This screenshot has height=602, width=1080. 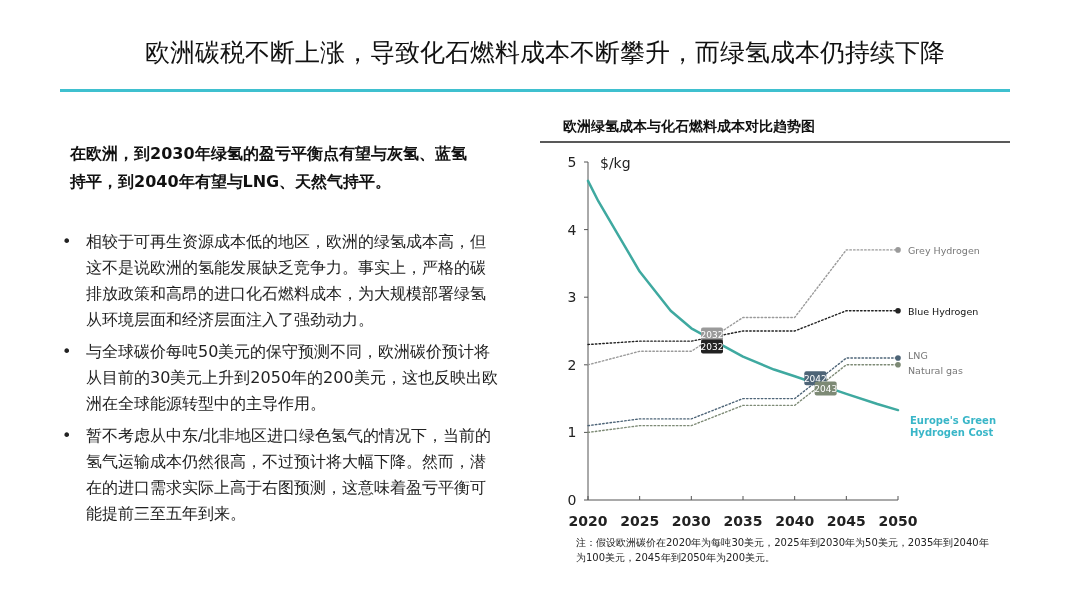 I want to click on y-tick-label: 5, so click(x=572, y=162).